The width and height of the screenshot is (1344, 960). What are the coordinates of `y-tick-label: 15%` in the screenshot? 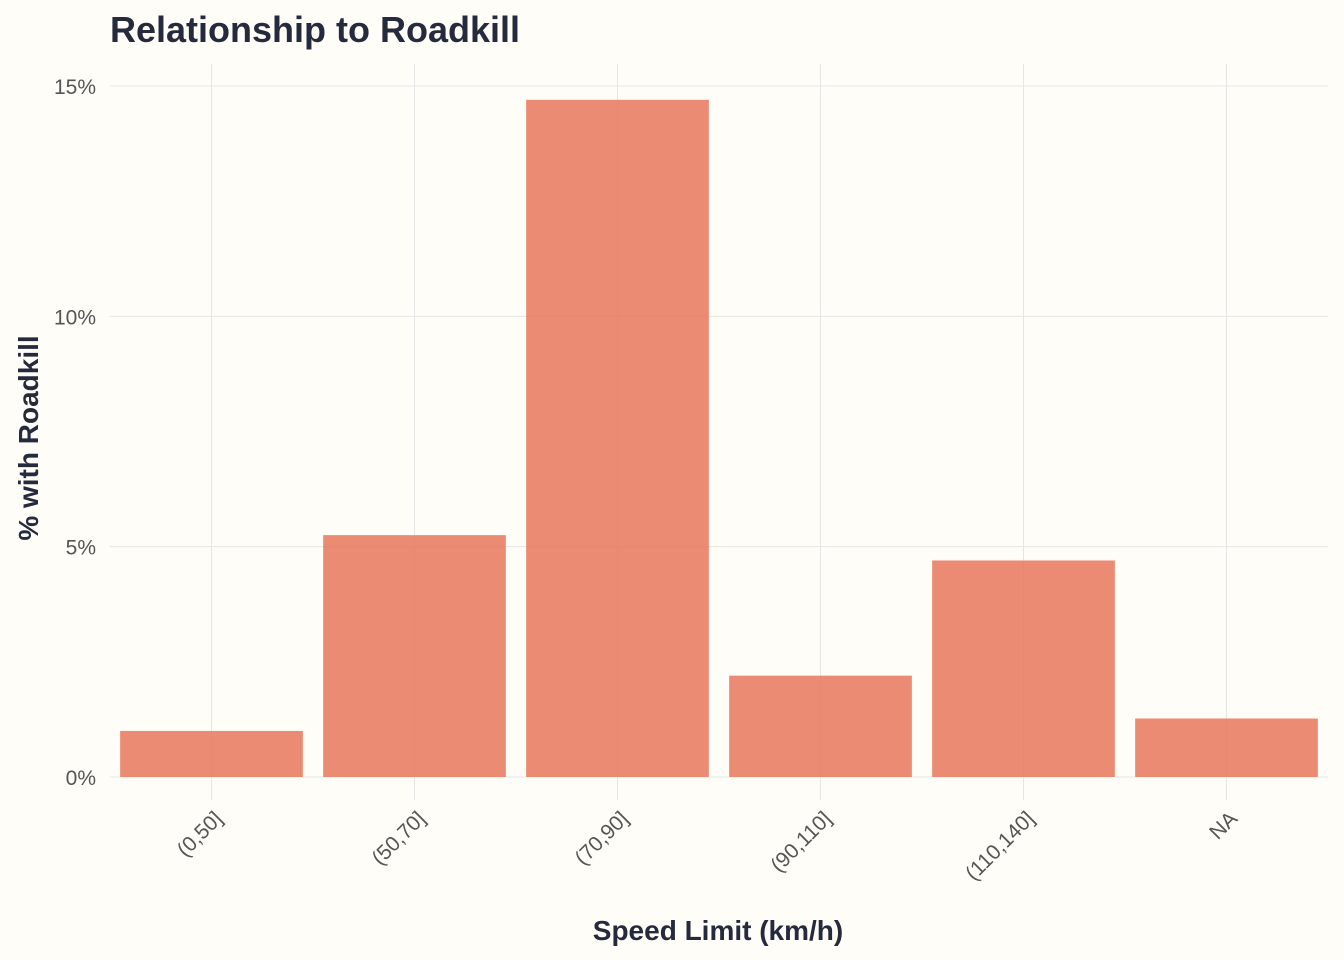 It's located at (75, 87).